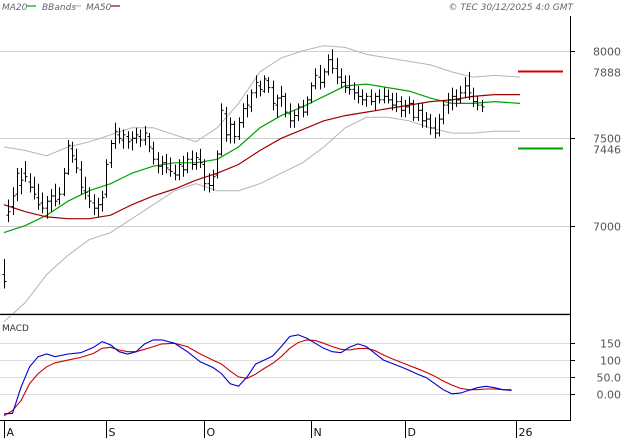 The width and height of the screenshot is (627, 445). I want to click on price-tick-label: 7500, so click(607, 139).